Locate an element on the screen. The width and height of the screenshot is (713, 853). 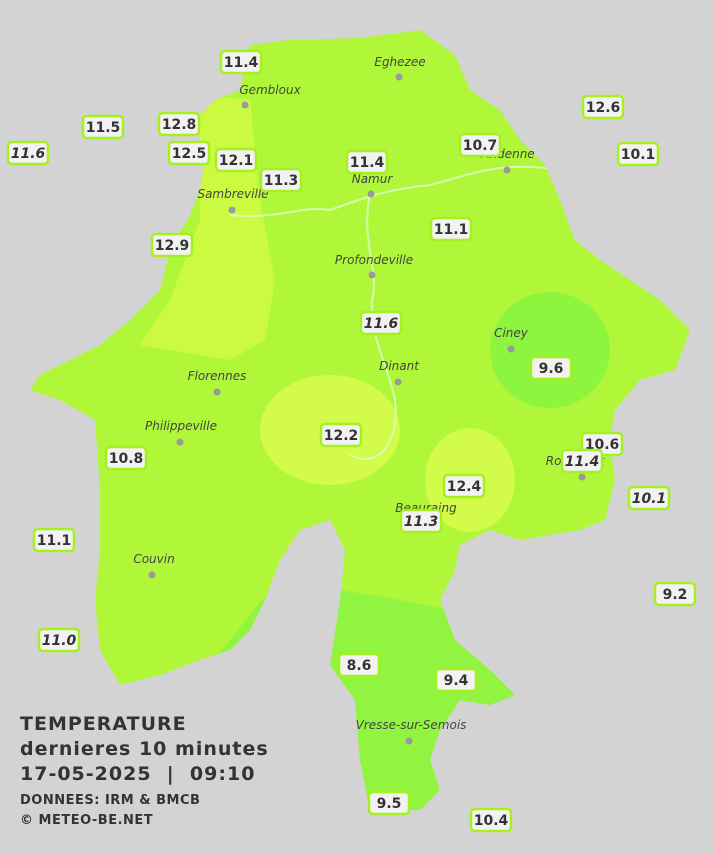
city-label: Florennes is located at coordinates (217, 376).